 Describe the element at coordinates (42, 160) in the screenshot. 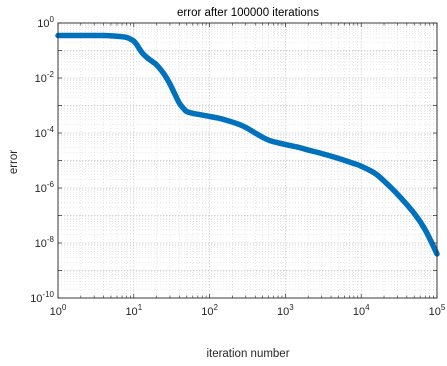

I see `y-tick-labels: 10⁰ 10⁻² 10⁻⁴ 10⁻⁶ 10⁻⁸ 10⁻¹⁰` at that location.